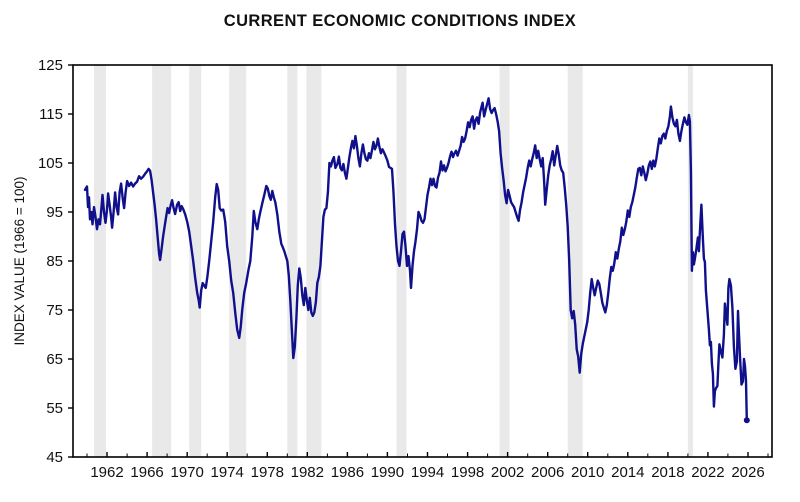 The height and width of the screenshot is (502, 800). I want to click on y-tick-label: 115, so click(51, 114).